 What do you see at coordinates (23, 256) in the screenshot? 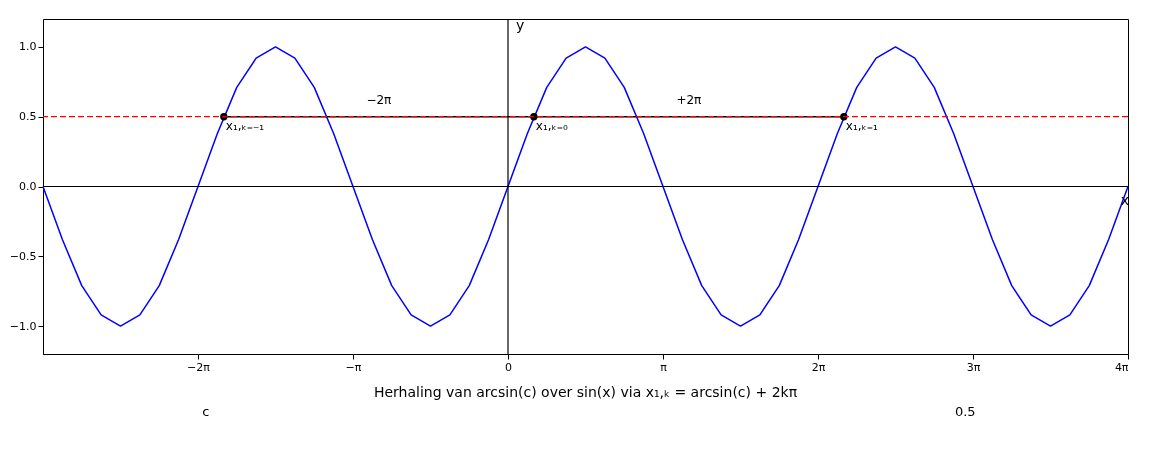
I see `y-tick-label: −0.5` at bounding box center [23, 256].